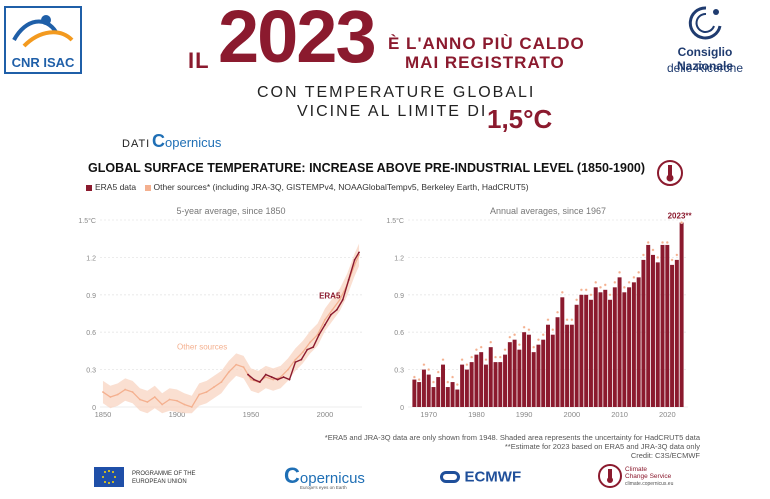  What do you see at coordinates (572, 414) in the screenshot?
I see `right-x-tick-label: 2000` at bounding box center [572, 414].